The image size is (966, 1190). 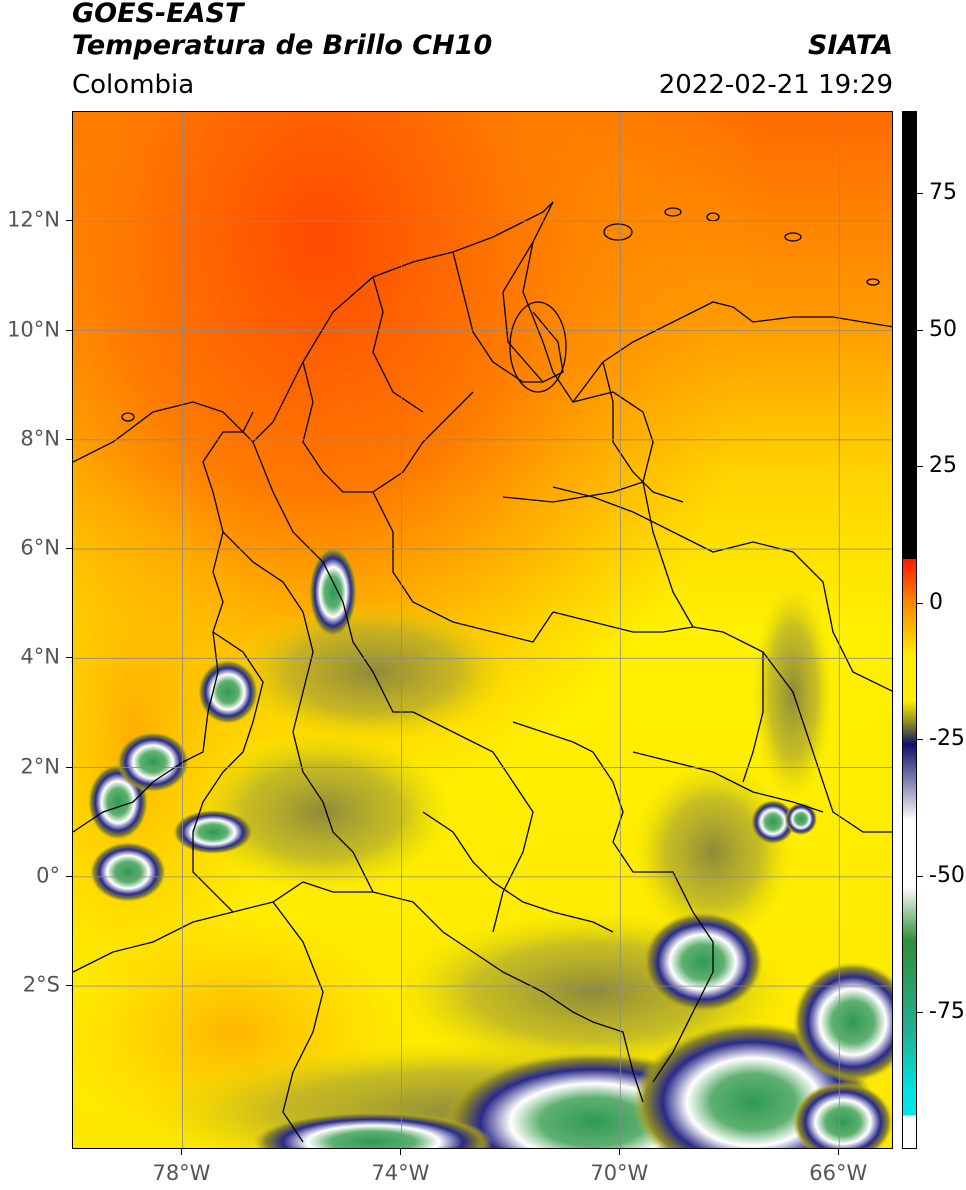 I want to click on region-label: Colombia, so click(x=133, y=85).